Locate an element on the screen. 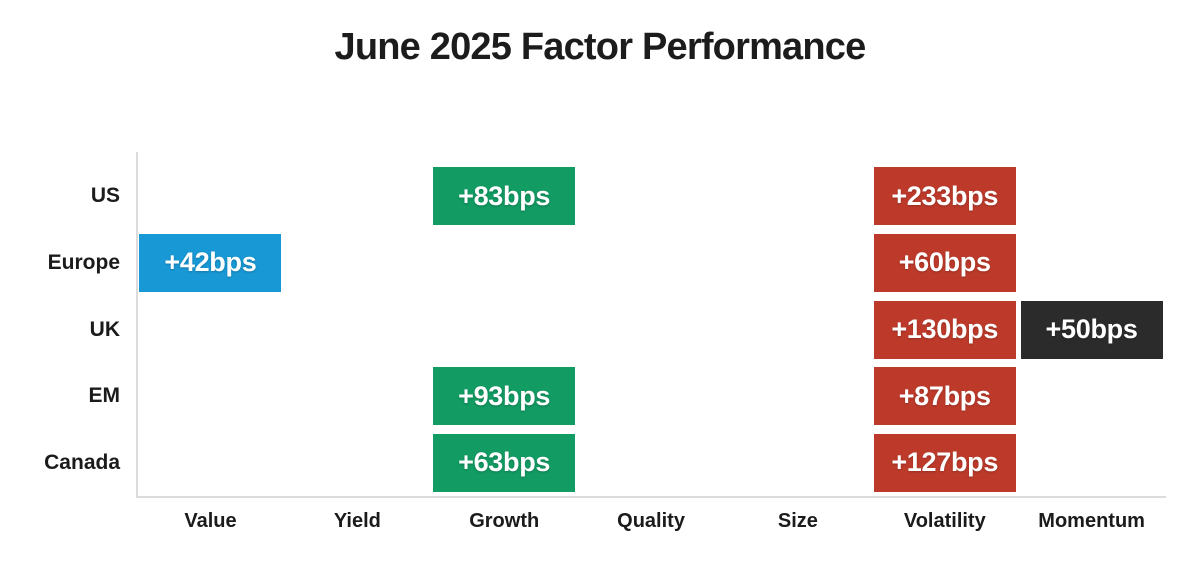 The width and height of the screenshot is (1200, 566). row-label-canada: Canada is located at coordinates (82, 462).